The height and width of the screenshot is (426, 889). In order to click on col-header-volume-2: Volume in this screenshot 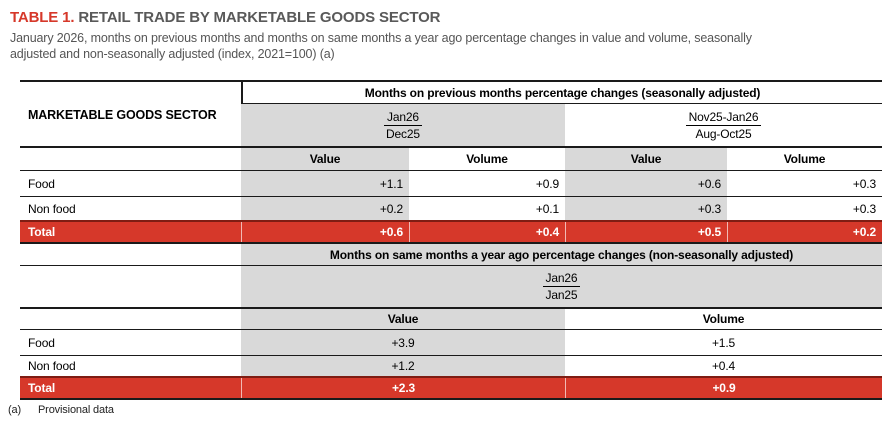, I will do `click(804, 159)`.